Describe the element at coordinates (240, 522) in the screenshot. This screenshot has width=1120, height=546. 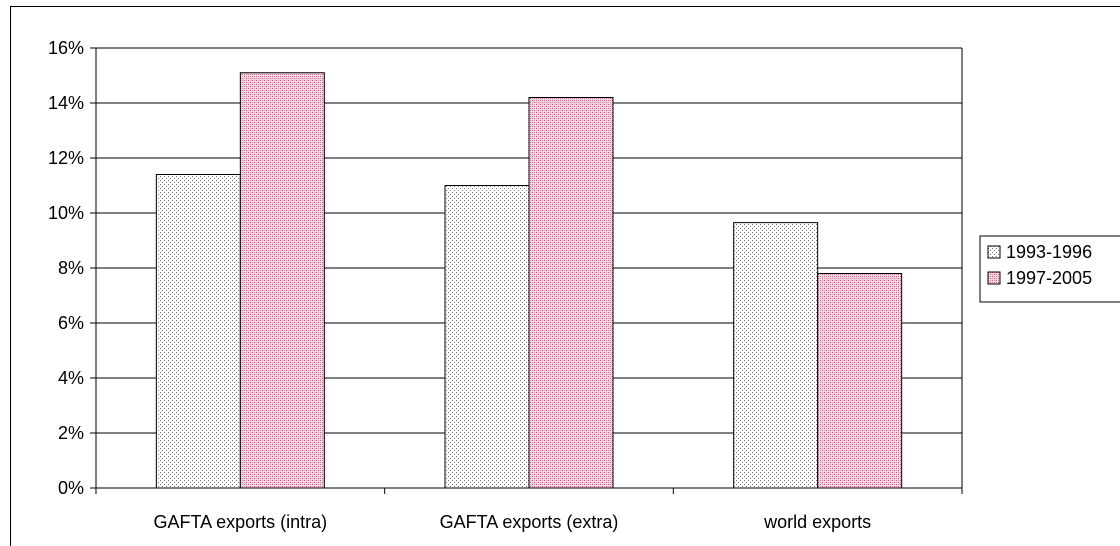
I see `x-tick-label: GAFTA exports (intra)` at that location.